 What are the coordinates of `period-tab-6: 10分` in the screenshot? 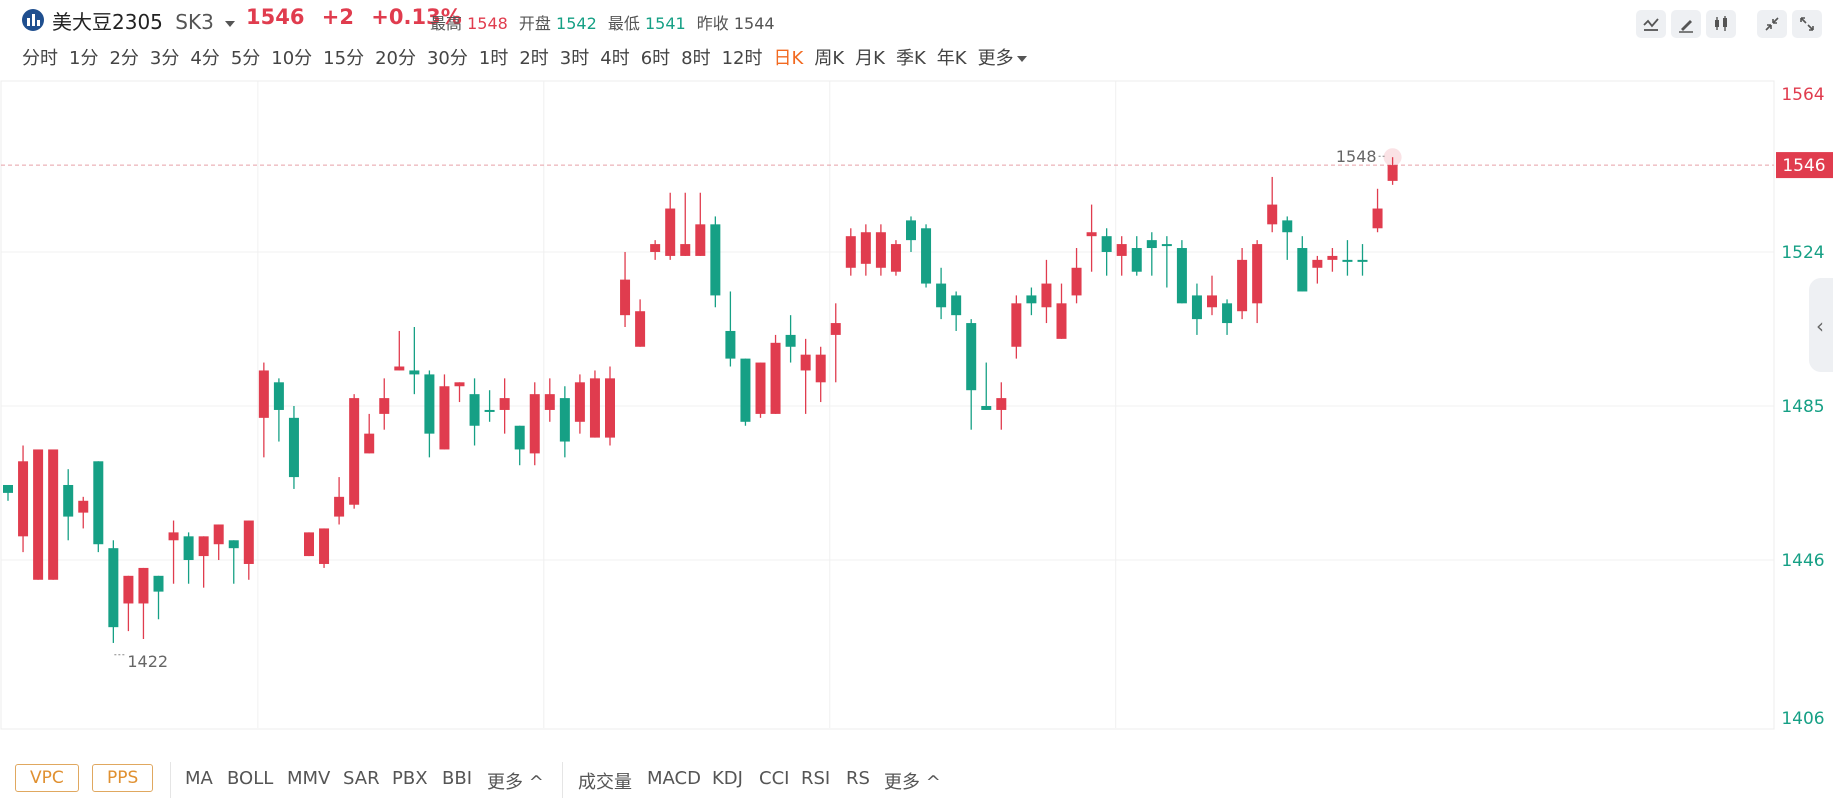 It's located at (292, 58).